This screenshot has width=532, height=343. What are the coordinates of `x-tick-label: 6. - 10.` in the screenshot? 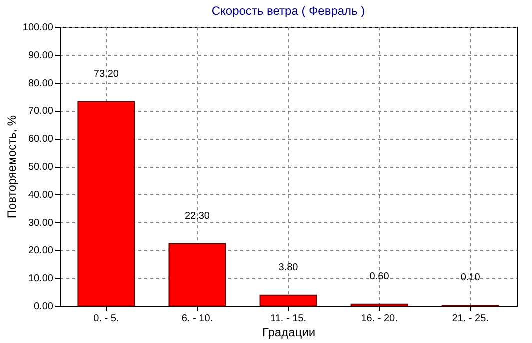 It's located at (198, 319).